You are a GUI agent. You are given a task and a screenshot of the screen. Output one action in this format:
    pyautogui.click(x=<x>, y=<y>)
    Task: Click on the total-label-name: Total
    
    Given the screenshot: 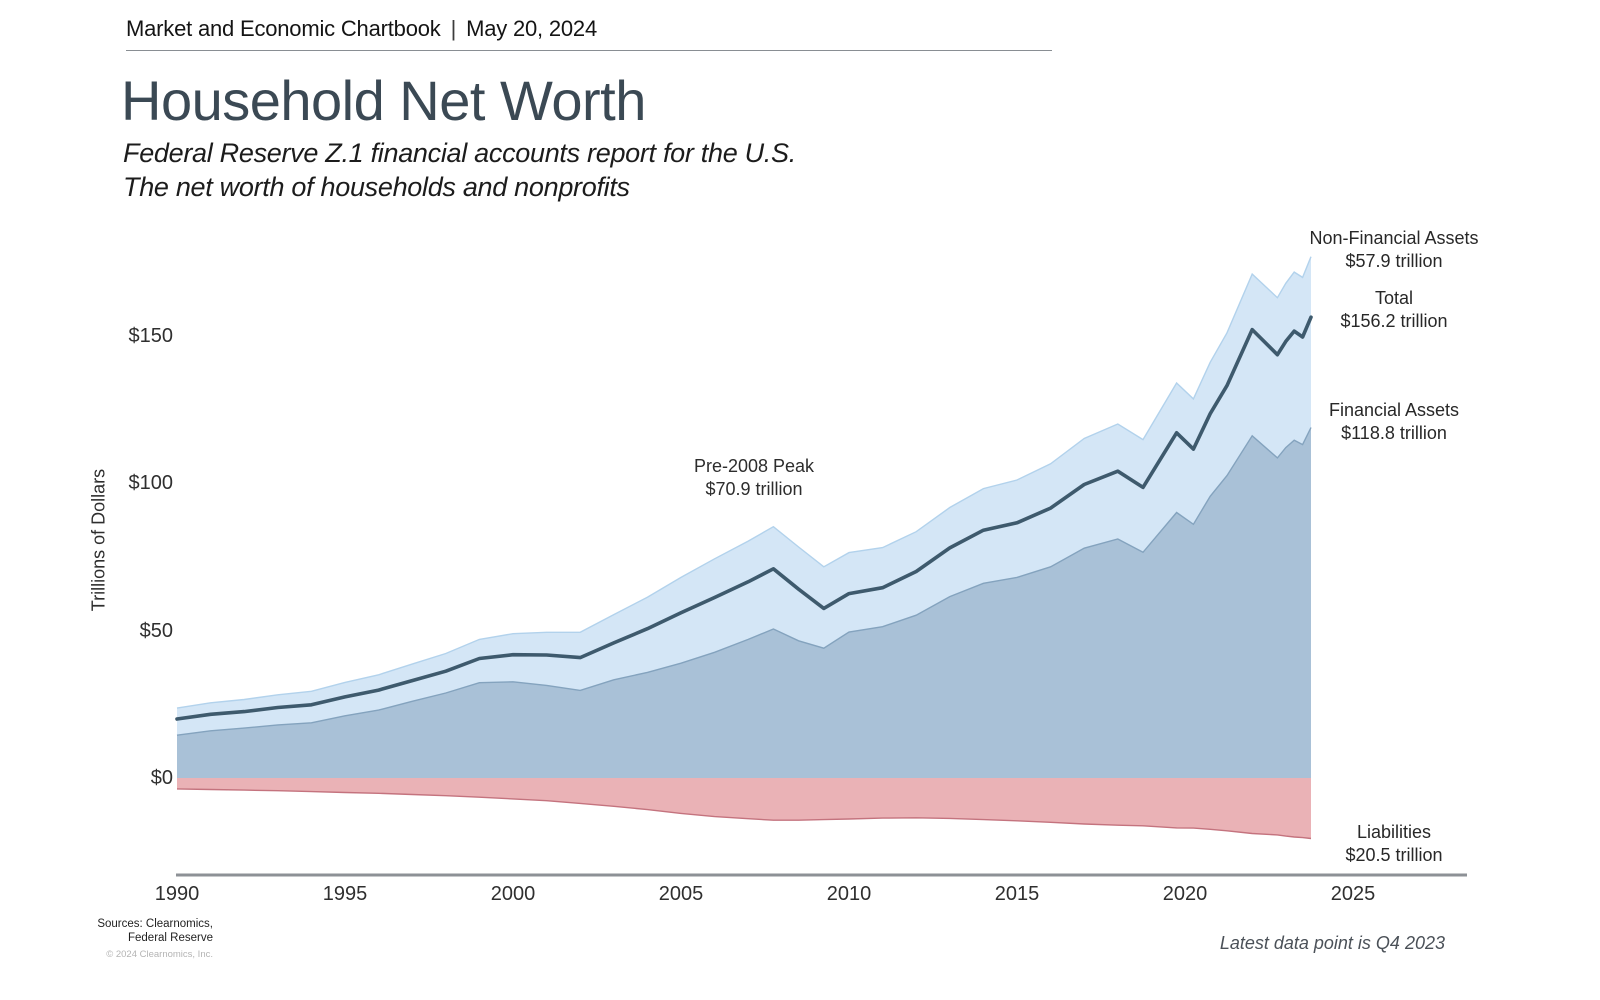 What is the action you would take?
    pyautogui.click(x=1394, y=298)
    